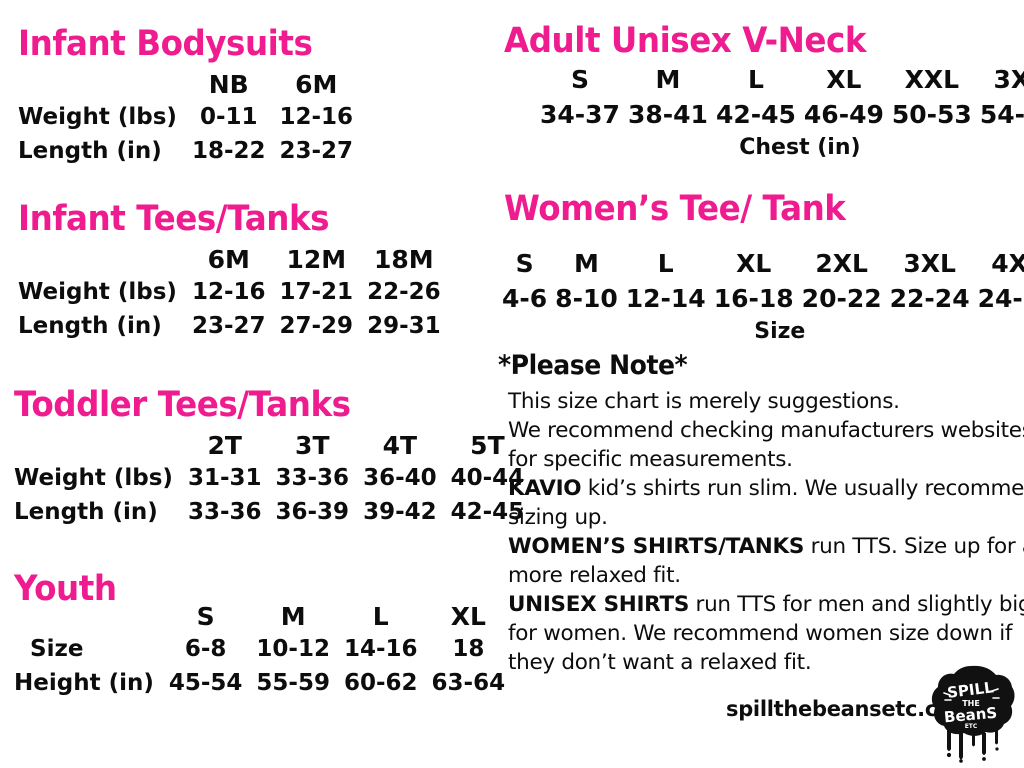 This screenshot has width=1024, height=768. I want to click on section-womens-tee-tank: Women’s Tee/ Tank, so click(687, 209).